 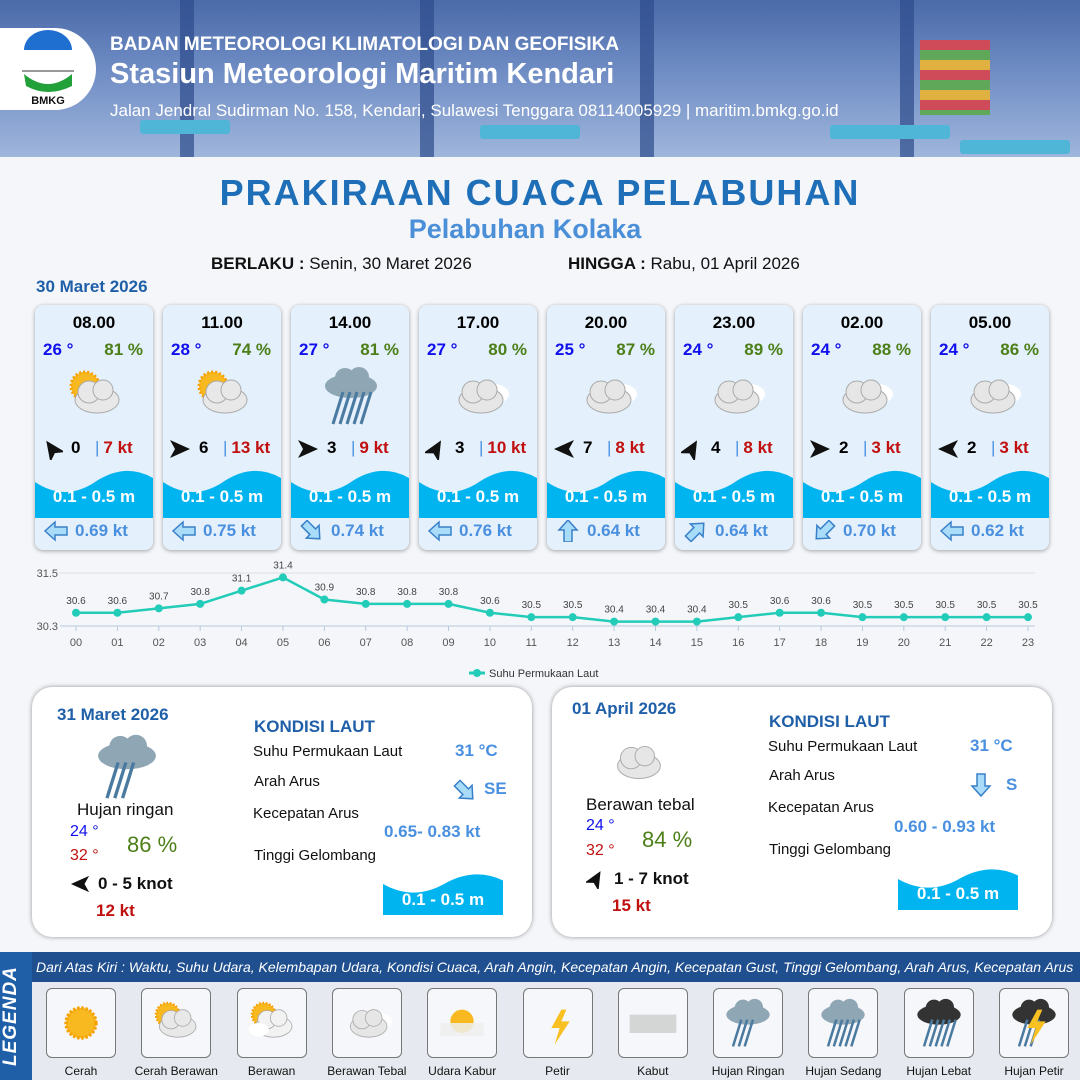 I want to click on humidity: 88 %, so click(x=891, y=349).